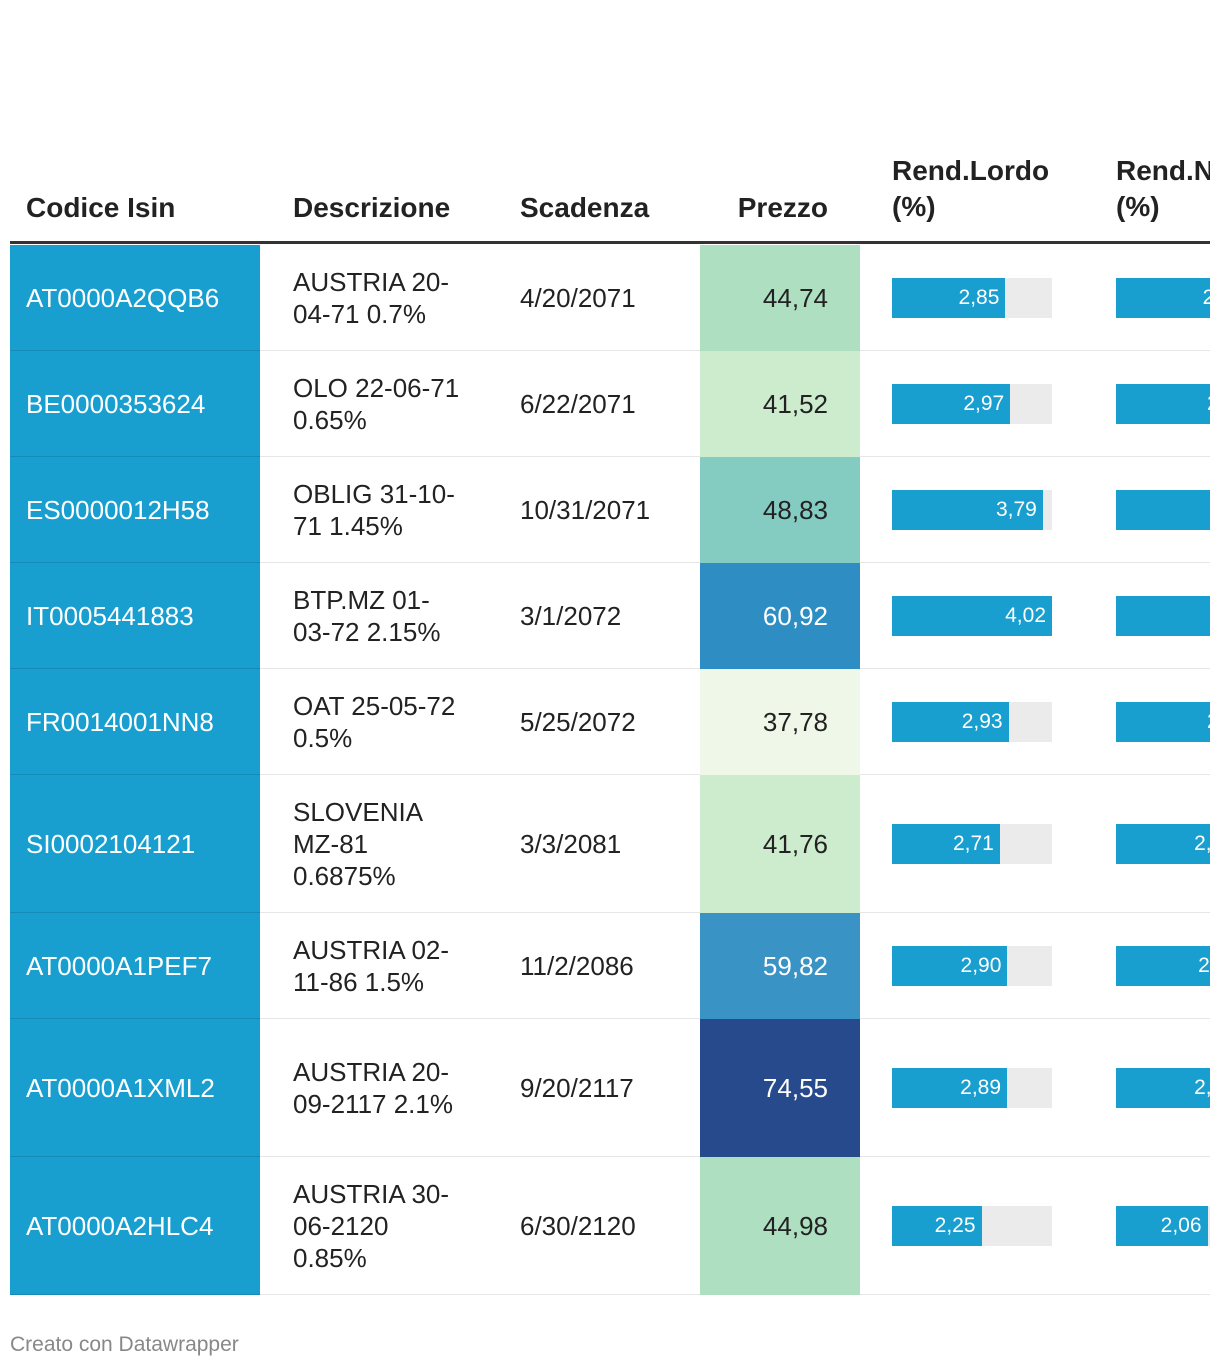 The image size is (1220, 1370). What do you see at coordinates (1163, 188) in the screenshot?
I see `column-header: Rend.N (%)` at bounding box center [1163, 188].